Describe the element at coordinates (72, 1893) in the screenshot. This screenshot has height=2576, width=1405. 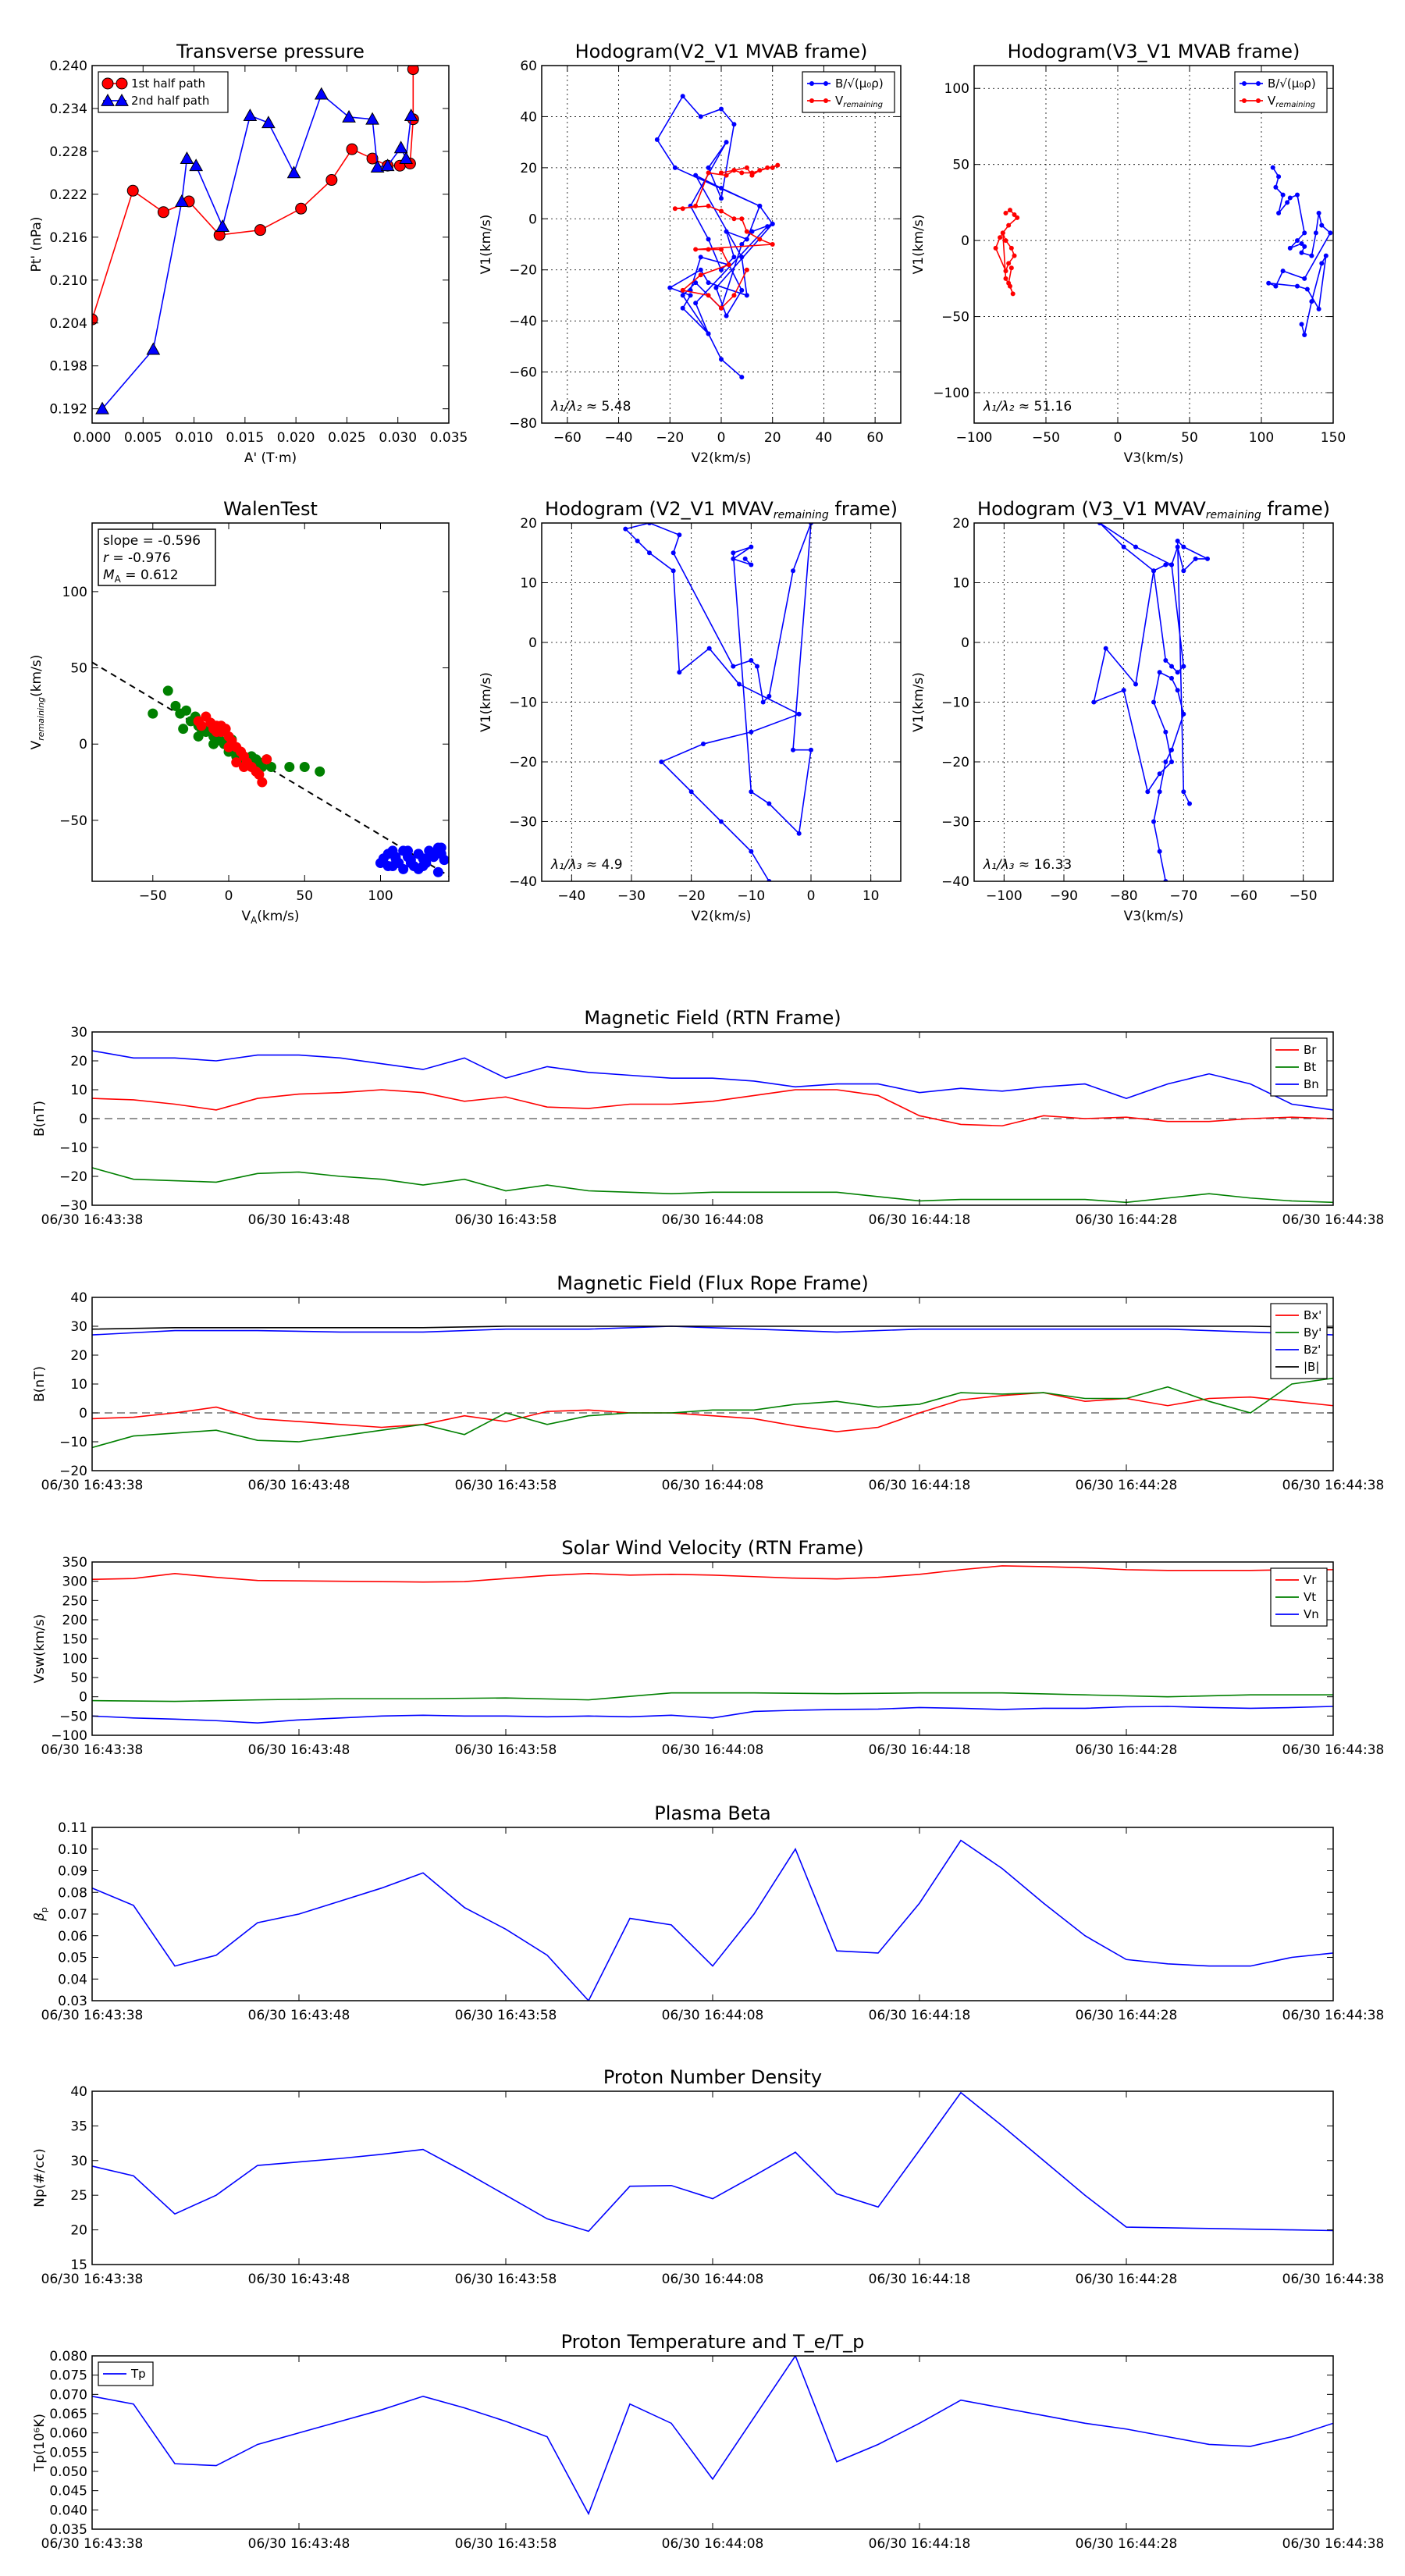
I see `y-tick-label: 0.08` at that location.